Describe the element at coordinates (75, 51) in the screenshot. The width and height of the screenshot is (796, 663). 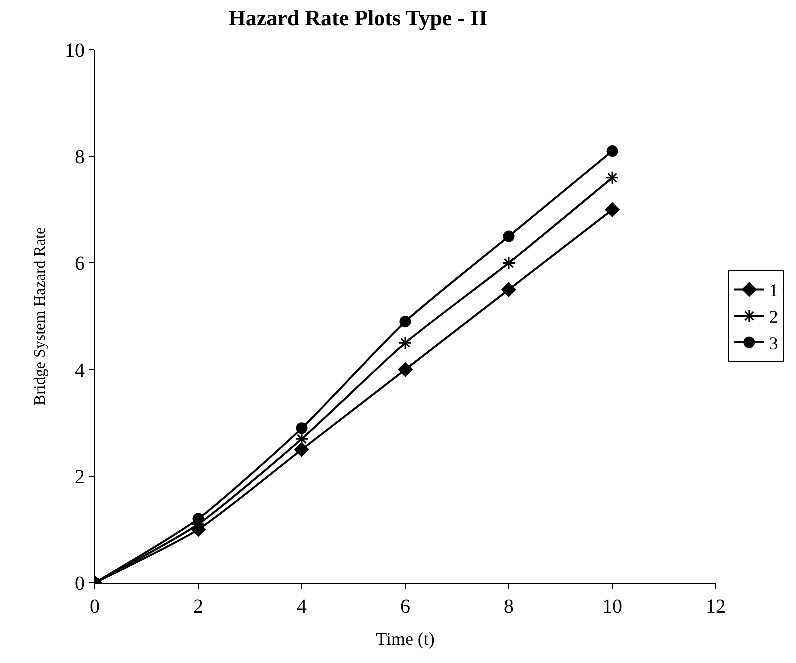
I see `y-tick-label: 10` at that location.